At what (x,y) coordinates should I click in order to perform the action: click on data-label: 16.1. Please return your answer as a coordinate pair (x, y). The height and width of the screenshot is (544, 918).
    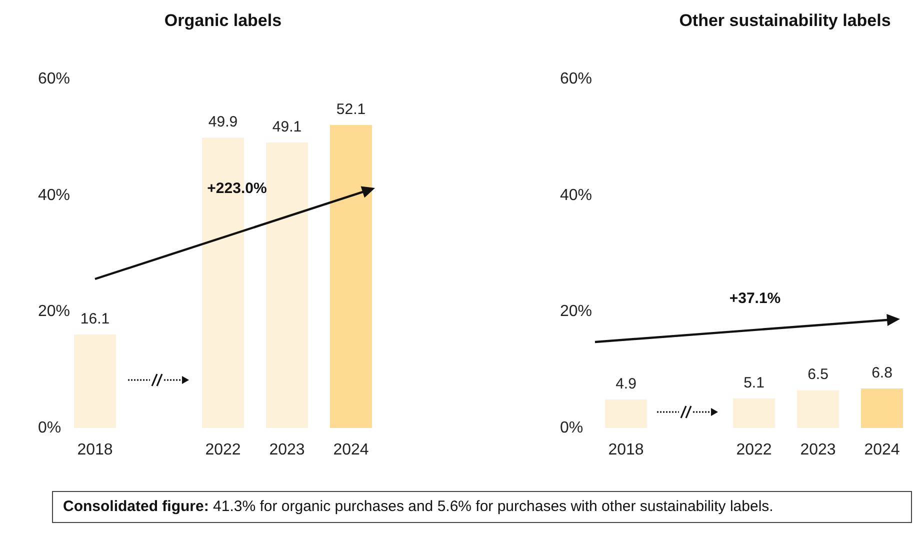
    Looking at the image, I should click on (95, 319).